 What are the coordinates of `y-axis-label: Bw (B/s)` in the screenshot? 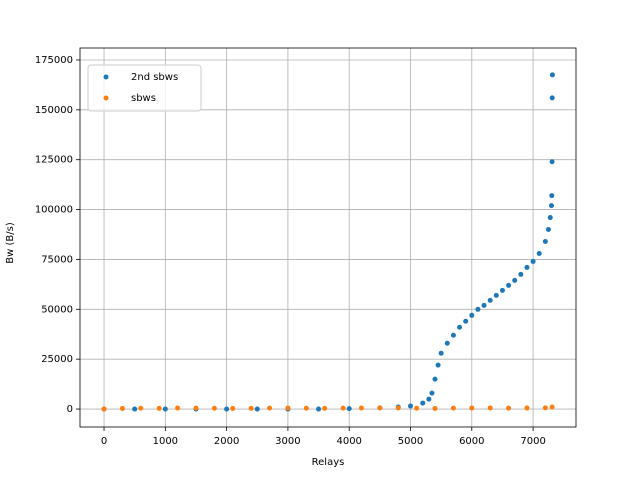 It's located at (10, 243).